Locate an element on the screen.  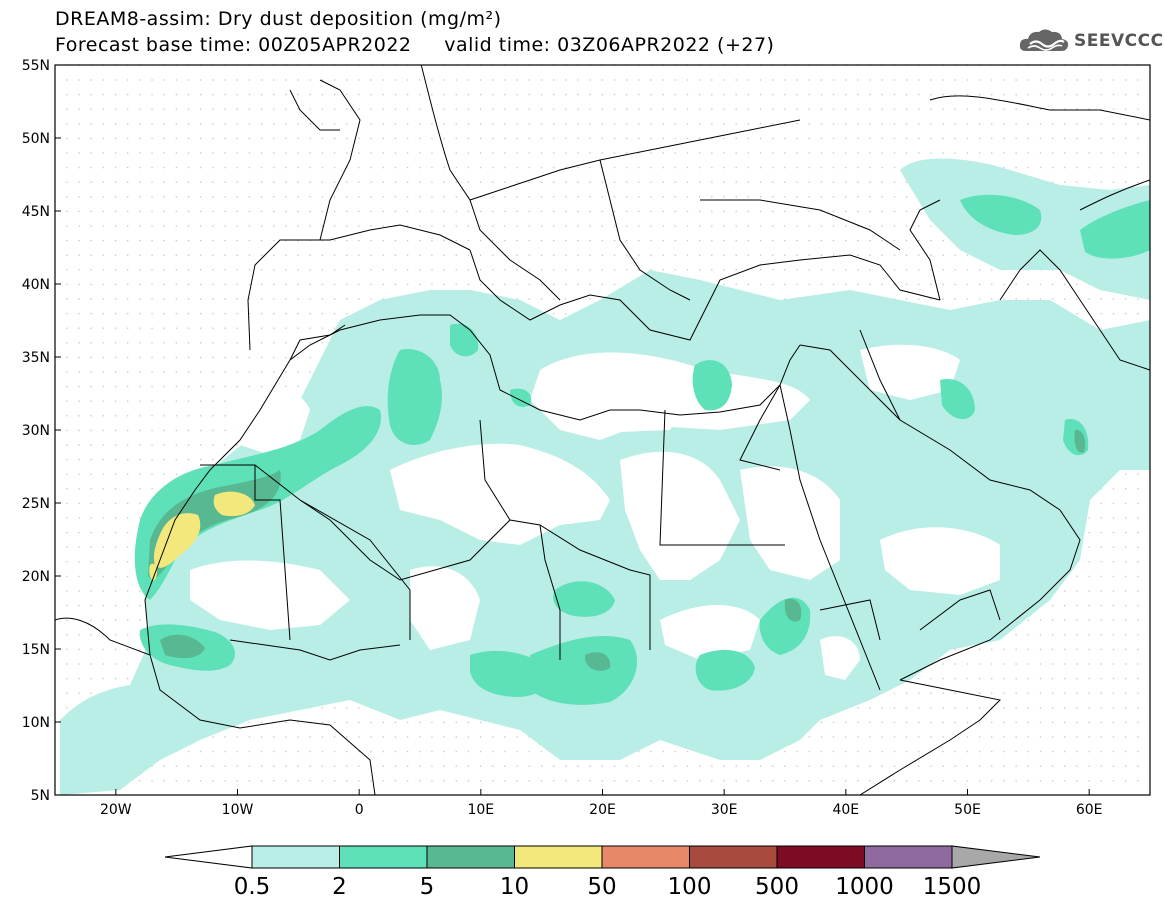
seevccc-logo: SEEVCCC is located at coordinates (1091, 41).